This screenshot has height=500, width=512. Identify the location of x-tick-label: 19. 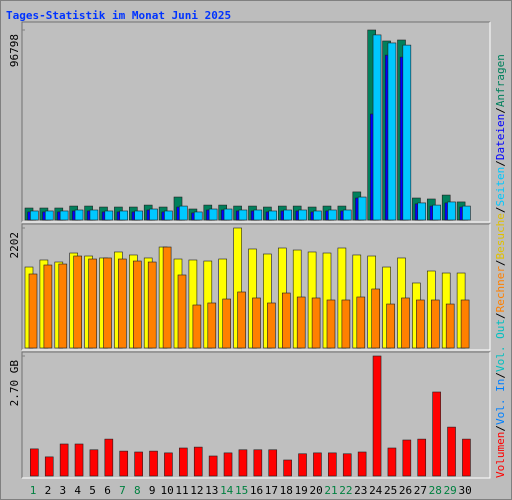
(301, 490).